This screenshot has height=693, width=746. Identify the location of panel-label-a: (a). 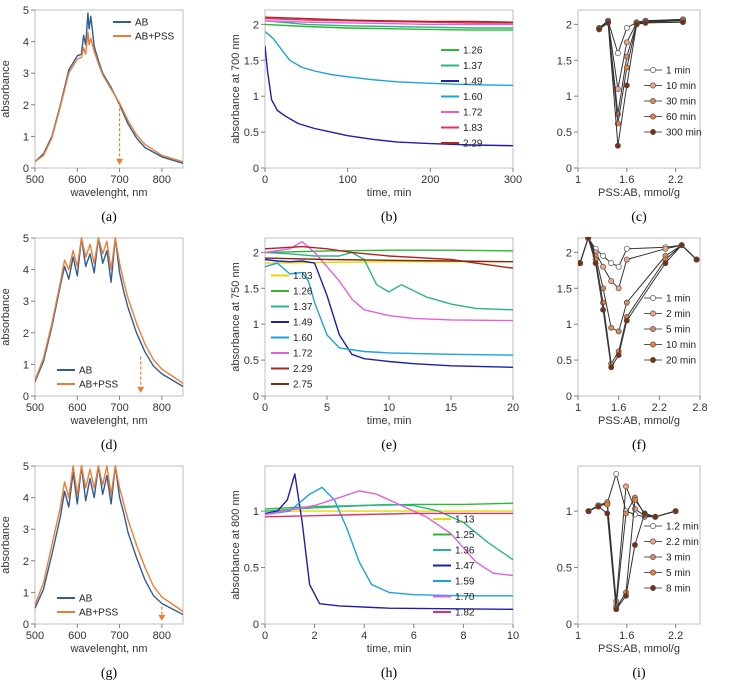
(109, 217).